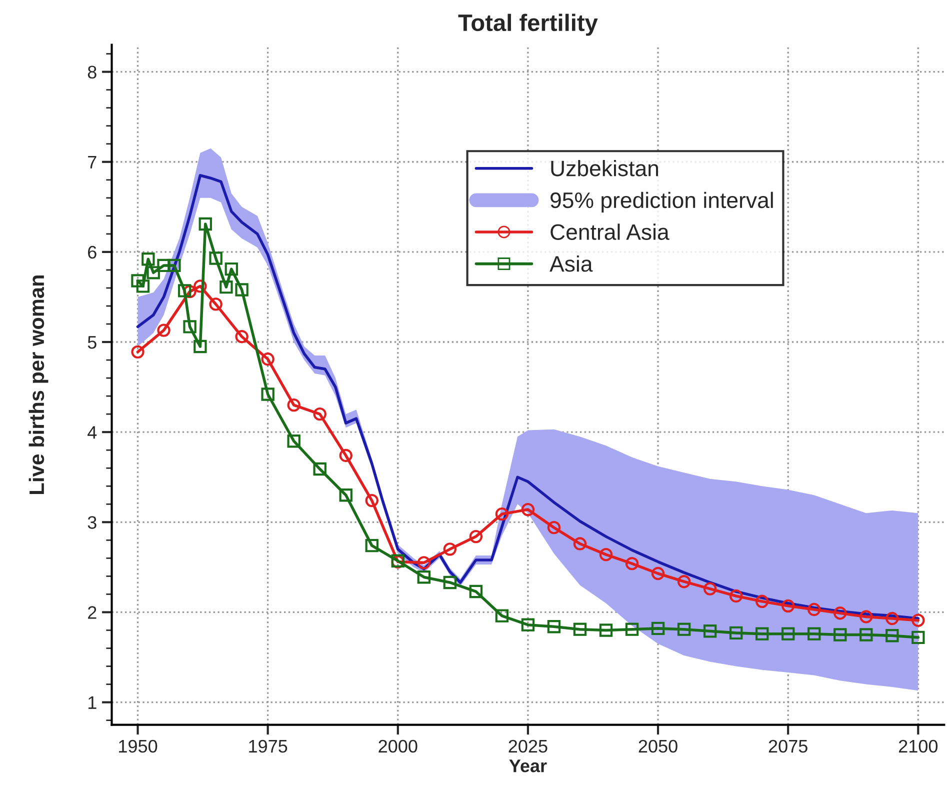 The image size is (947, 800). What do you see at coordinates (528, 766) in the screenshot?
I see `x-axis-title: Year` at bounding box center [528, 766].